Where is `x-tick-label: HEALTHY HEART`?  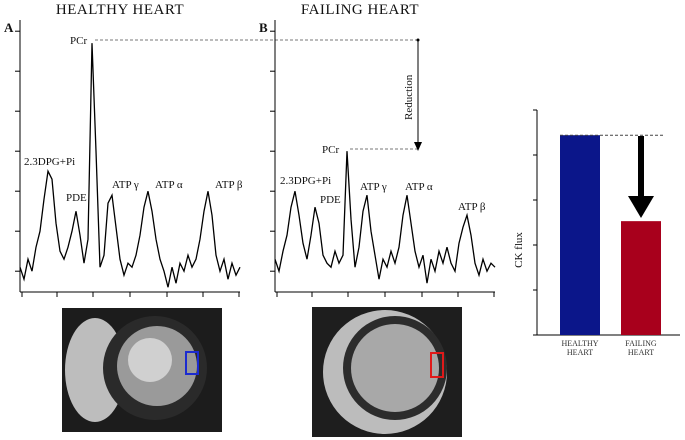 x-tick-label: HEALTHY HEART is located at coordinates (580, 348).